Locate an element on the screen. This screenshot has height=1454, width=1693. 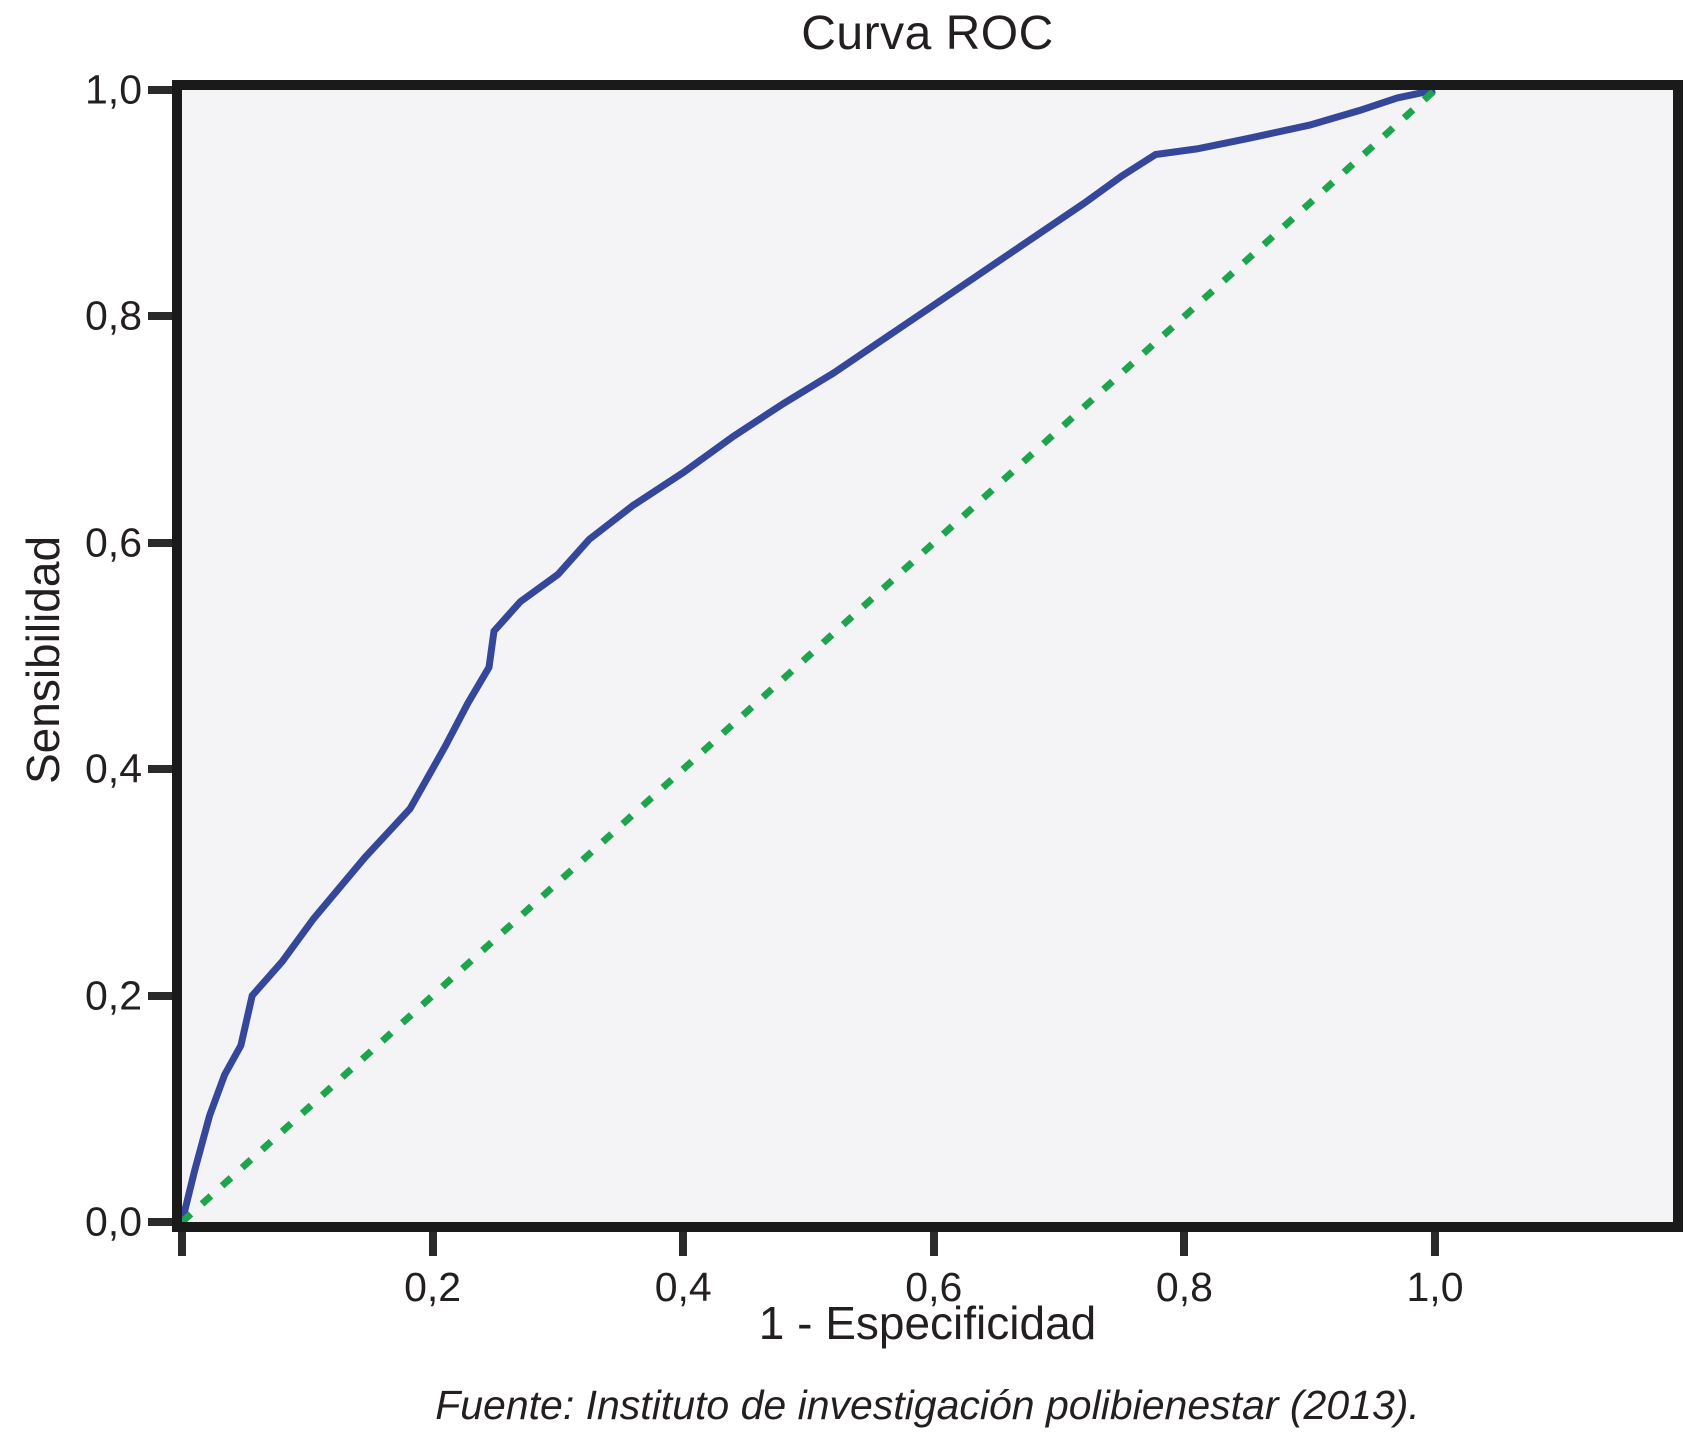
x-tick-label: 0,2 is located at coordinates (433, 1287).